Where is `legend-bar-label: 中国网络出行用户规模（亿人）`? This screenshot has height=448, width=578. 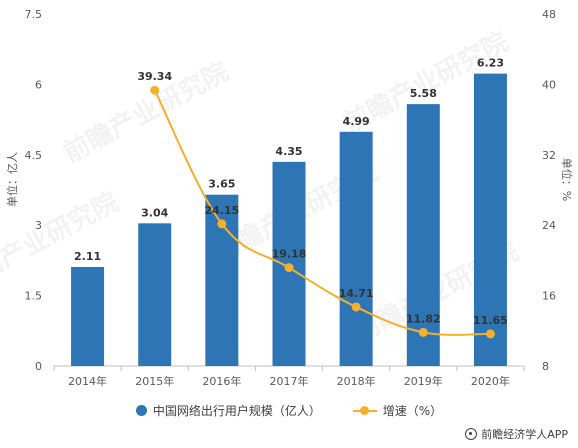
legend-bar-label: 中国网络出行用户规模（亿人） is located at coordinates (236, 411).